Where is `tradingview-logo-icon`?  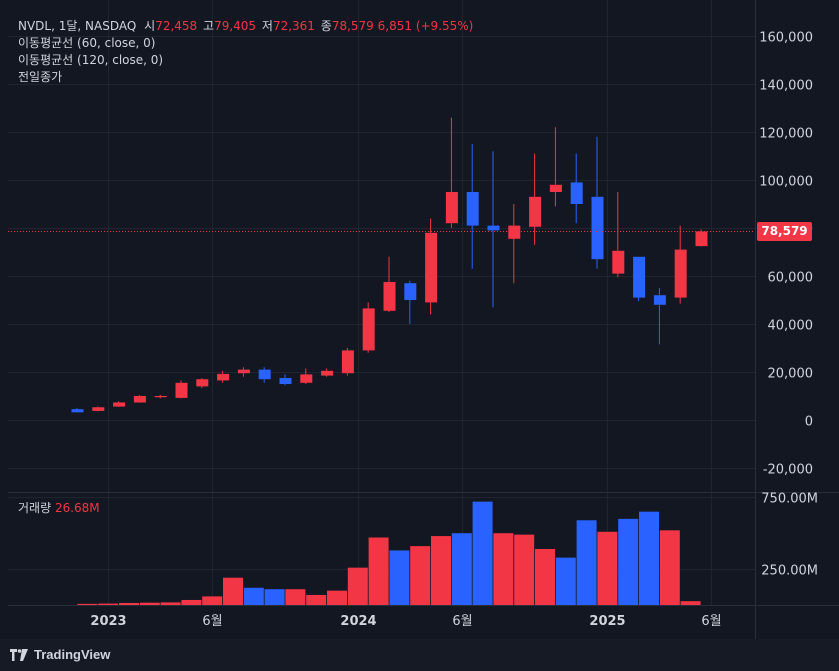
tradingview-logo-icon is located at coordinates (19, 654).